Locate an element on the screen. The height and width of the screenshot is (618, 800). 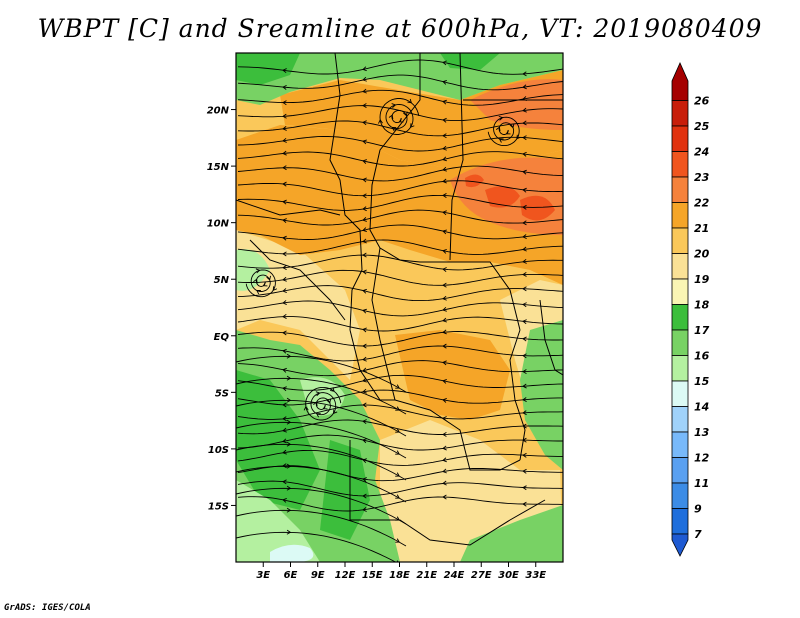
wbpt-fill-green-east is located at coordinates (541, 395).